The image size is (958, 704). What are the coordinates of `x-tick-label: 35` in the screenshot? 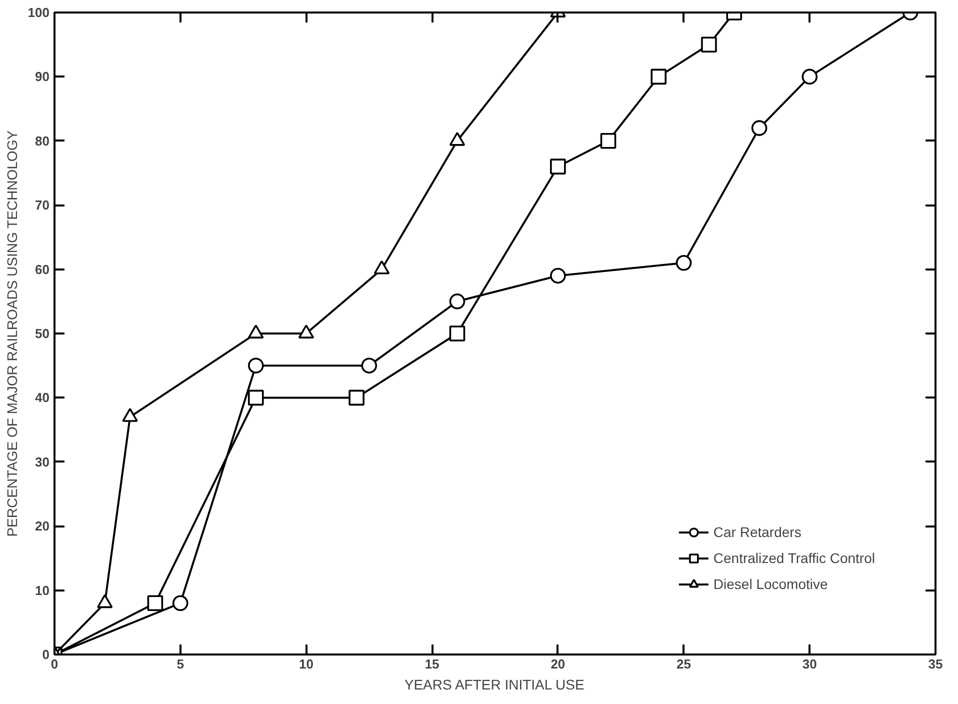 It's located at (935, 664).